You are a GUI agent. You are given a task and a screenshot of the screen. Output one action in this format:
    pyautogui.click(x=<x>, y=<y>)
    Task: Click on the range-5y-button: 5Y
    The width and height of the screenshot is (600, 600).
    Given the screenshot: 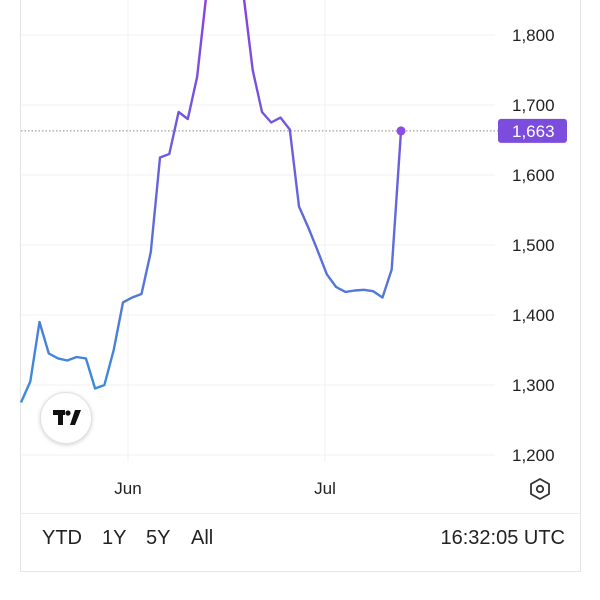 What is the action you would take?
    pyautogui.click(x=158, y=538)
    